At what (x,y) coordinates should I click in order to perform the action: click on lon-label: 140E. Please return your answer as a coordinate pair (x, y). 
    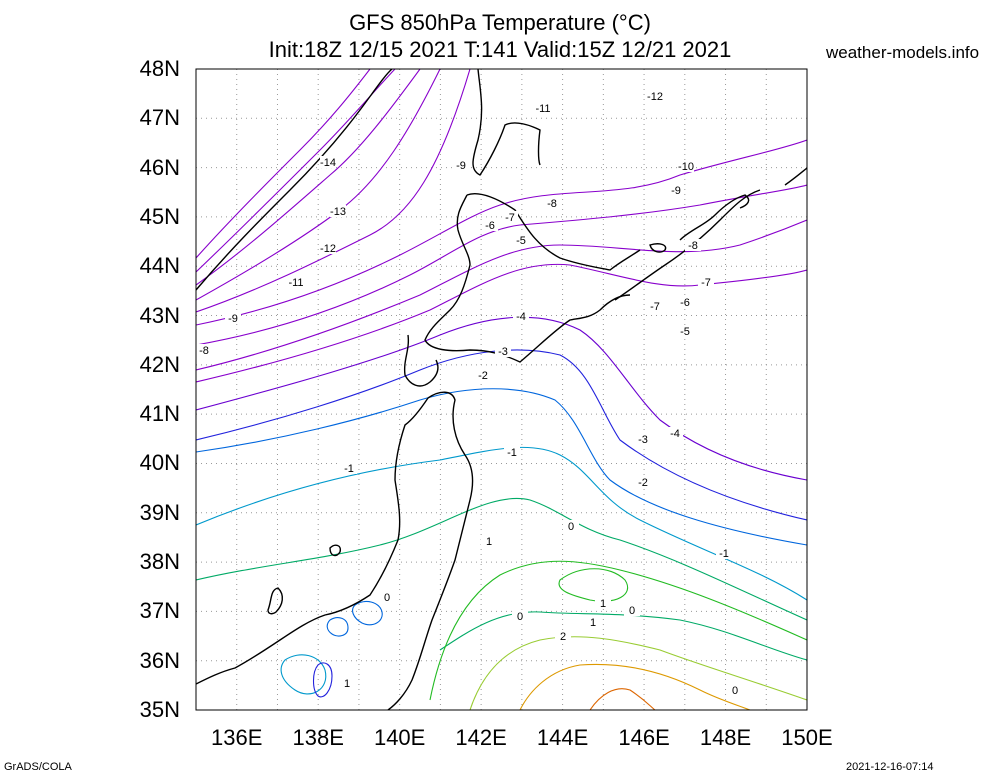
    Looking at the image, I should click on (399, 737).